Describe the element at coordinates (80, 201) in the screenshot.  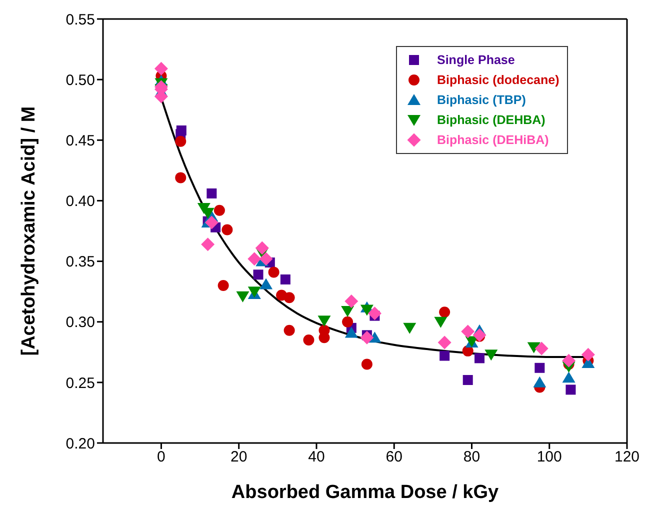
I see `y-tick-label: 0.40` at that location.